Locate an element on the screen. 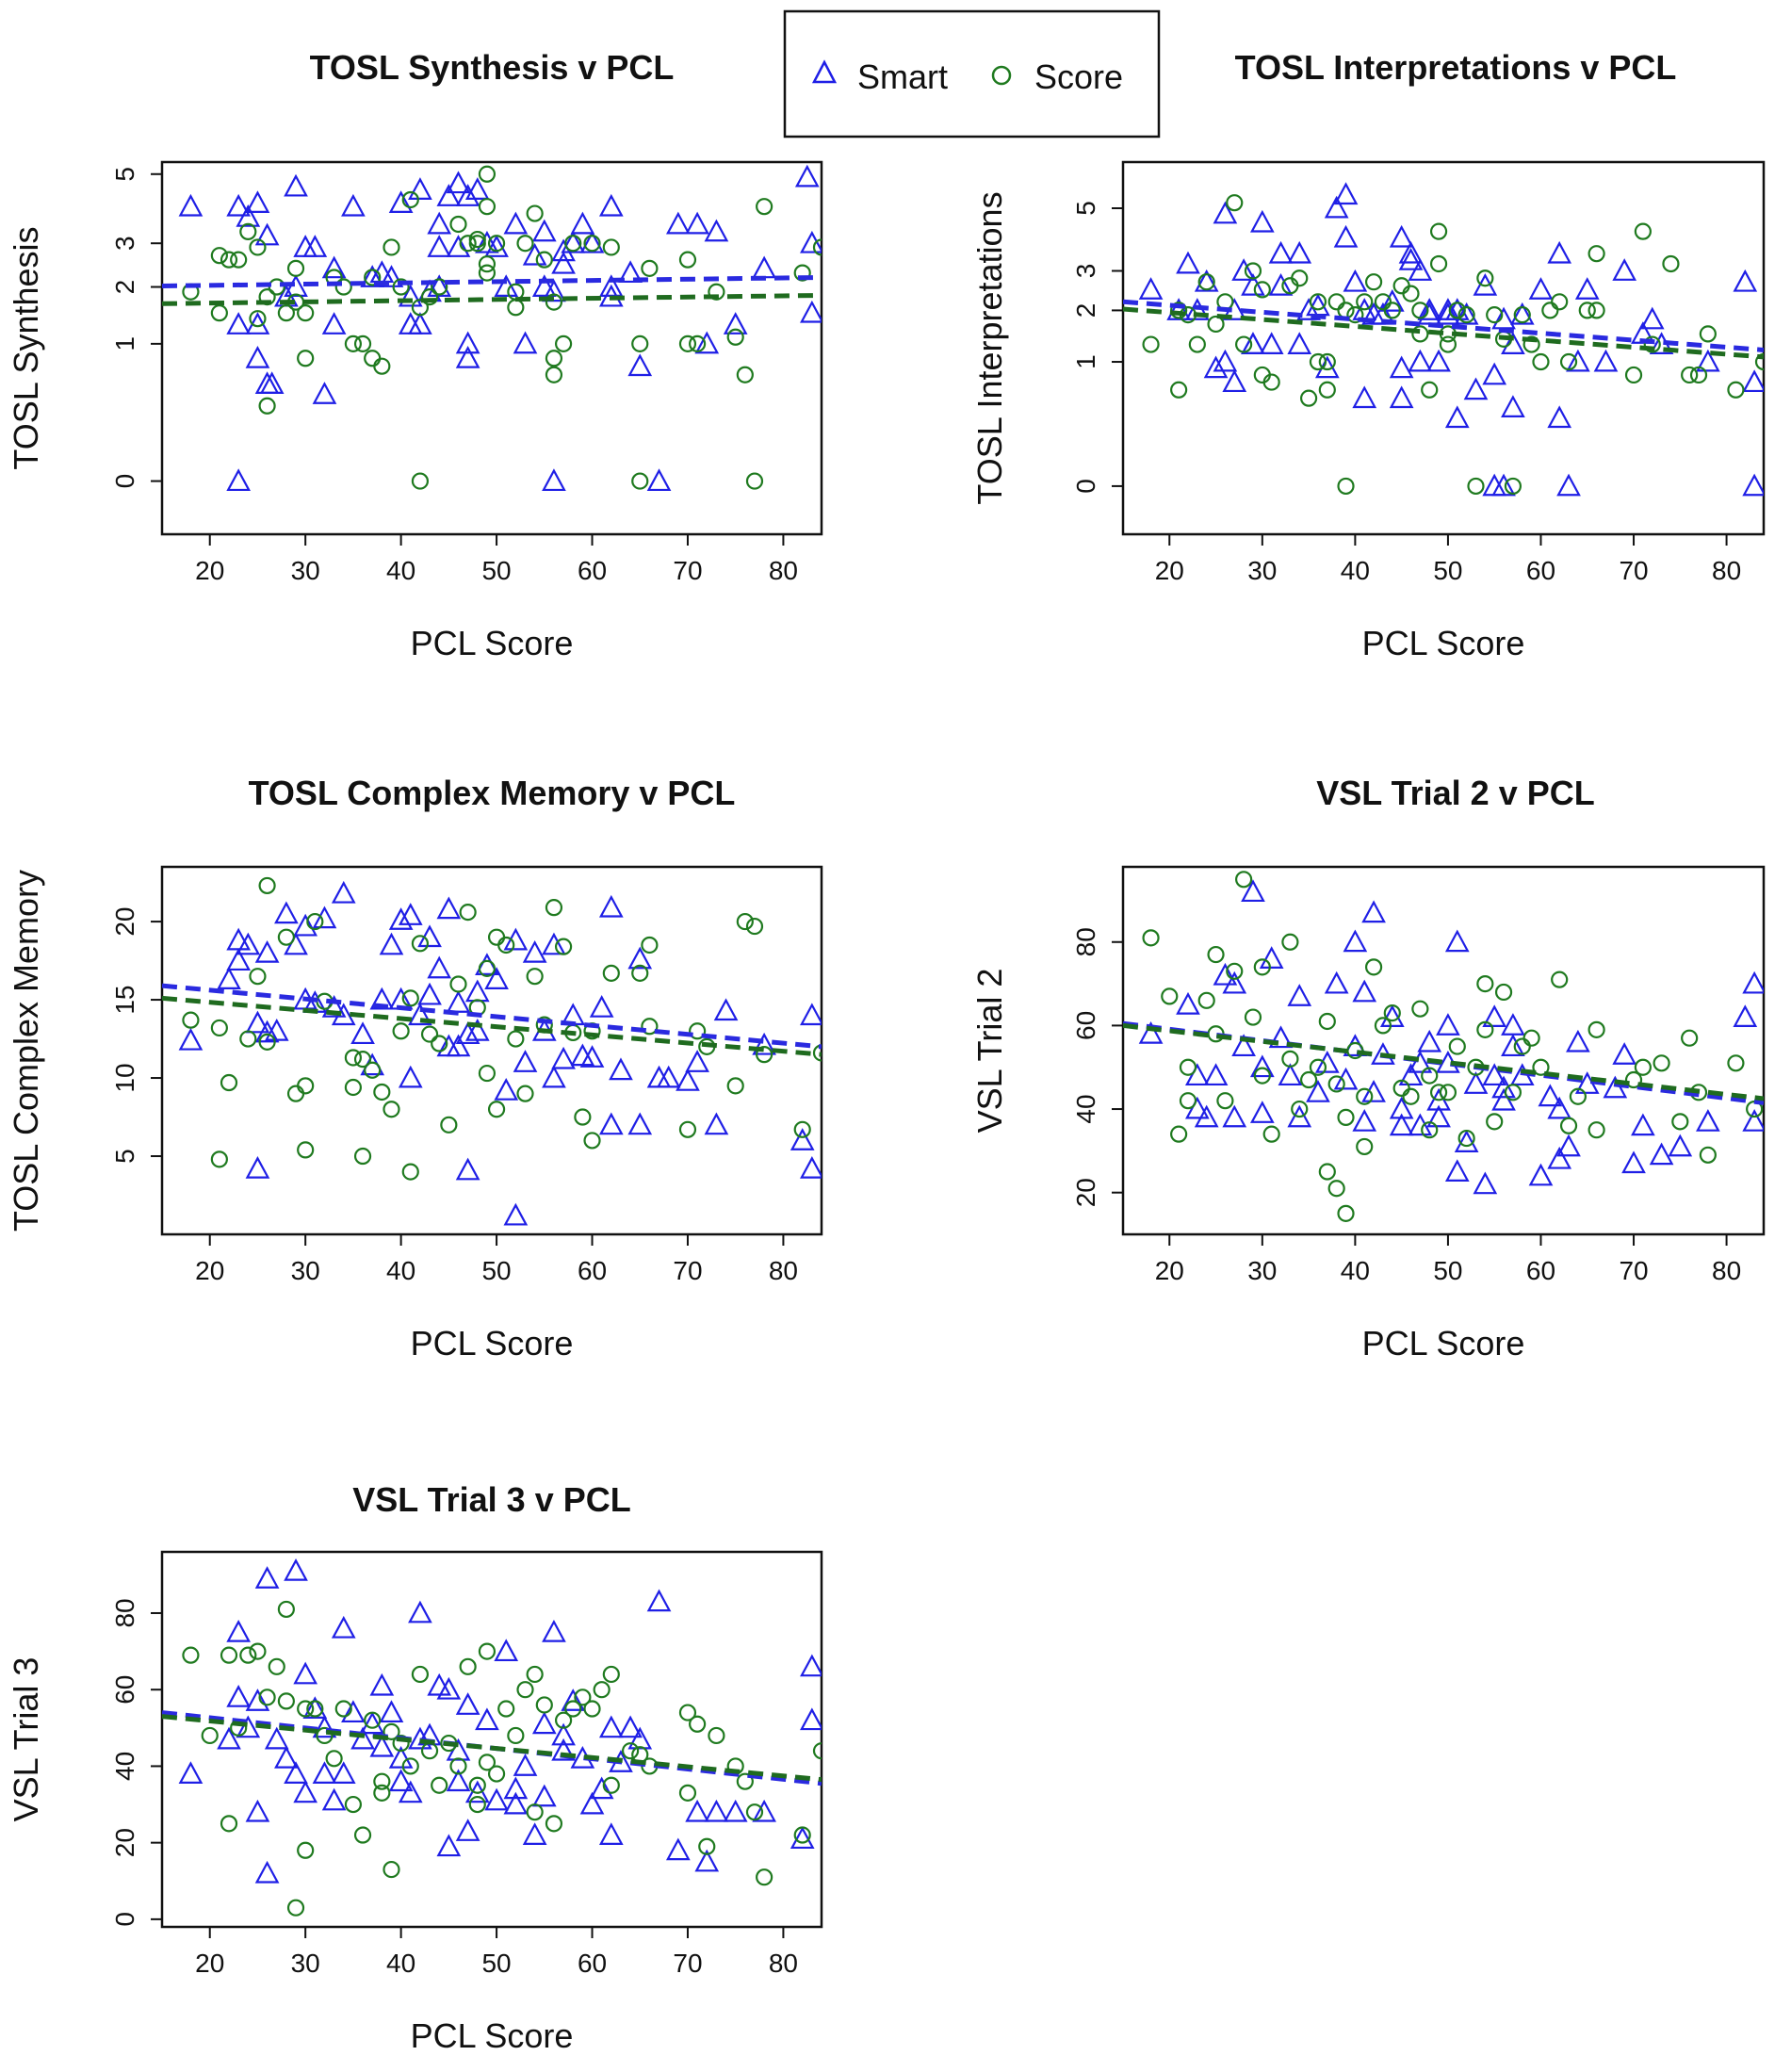  y-axis-label: VSL Trial 3 is located at coordinates (26, 1740).